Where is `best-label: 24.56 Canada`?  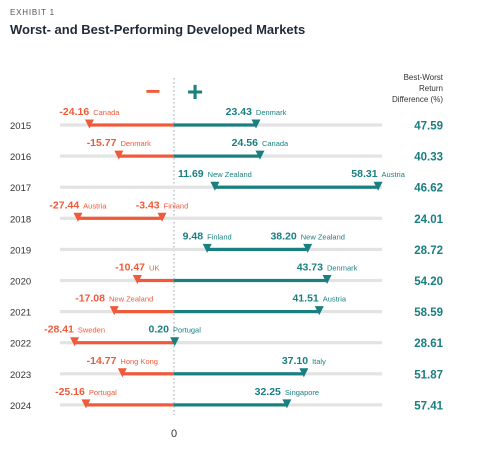
best-label: 24.56 Canada is located at coordinates (260, 143).